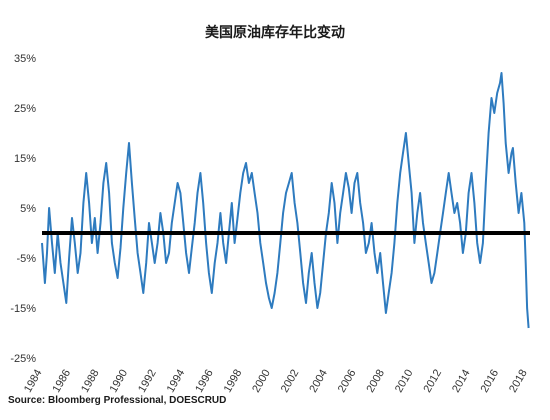 The width and height of the screenshot is (550, 420). I want to click on y-axis: 35% 25% 15% 5% -5% -15% -25%, so click(23, 209).